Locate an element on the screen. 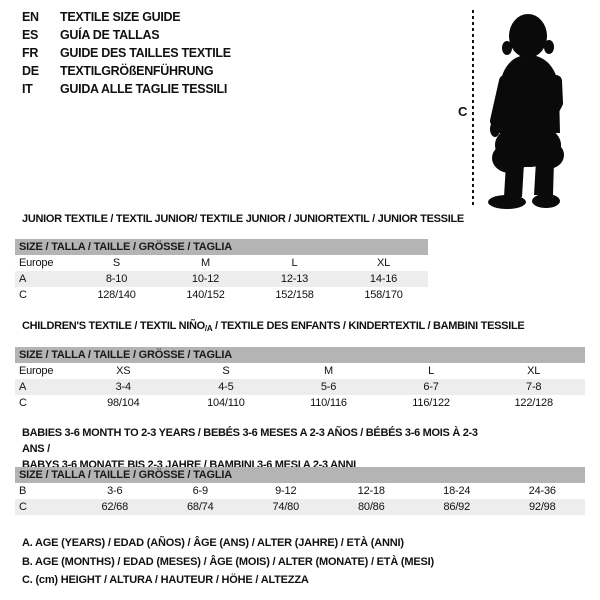  table-row: B 3-6 6-9 9-12 12-18 18-24 24-36 is located at coordinates (300, 491).